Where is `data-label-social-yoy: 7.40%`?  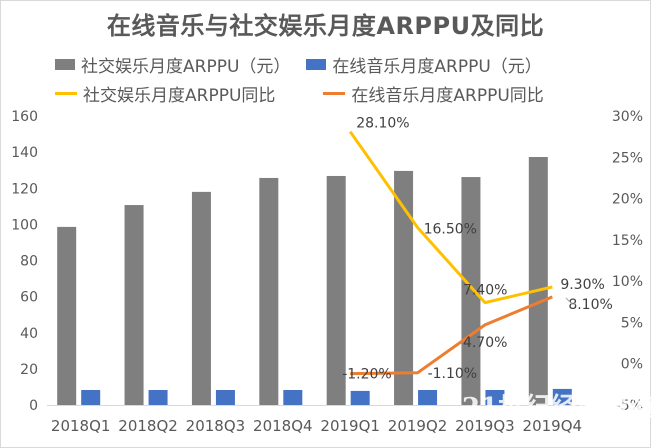 data-label-social-yoy: 7.40% is located at coordinates (485, 291).